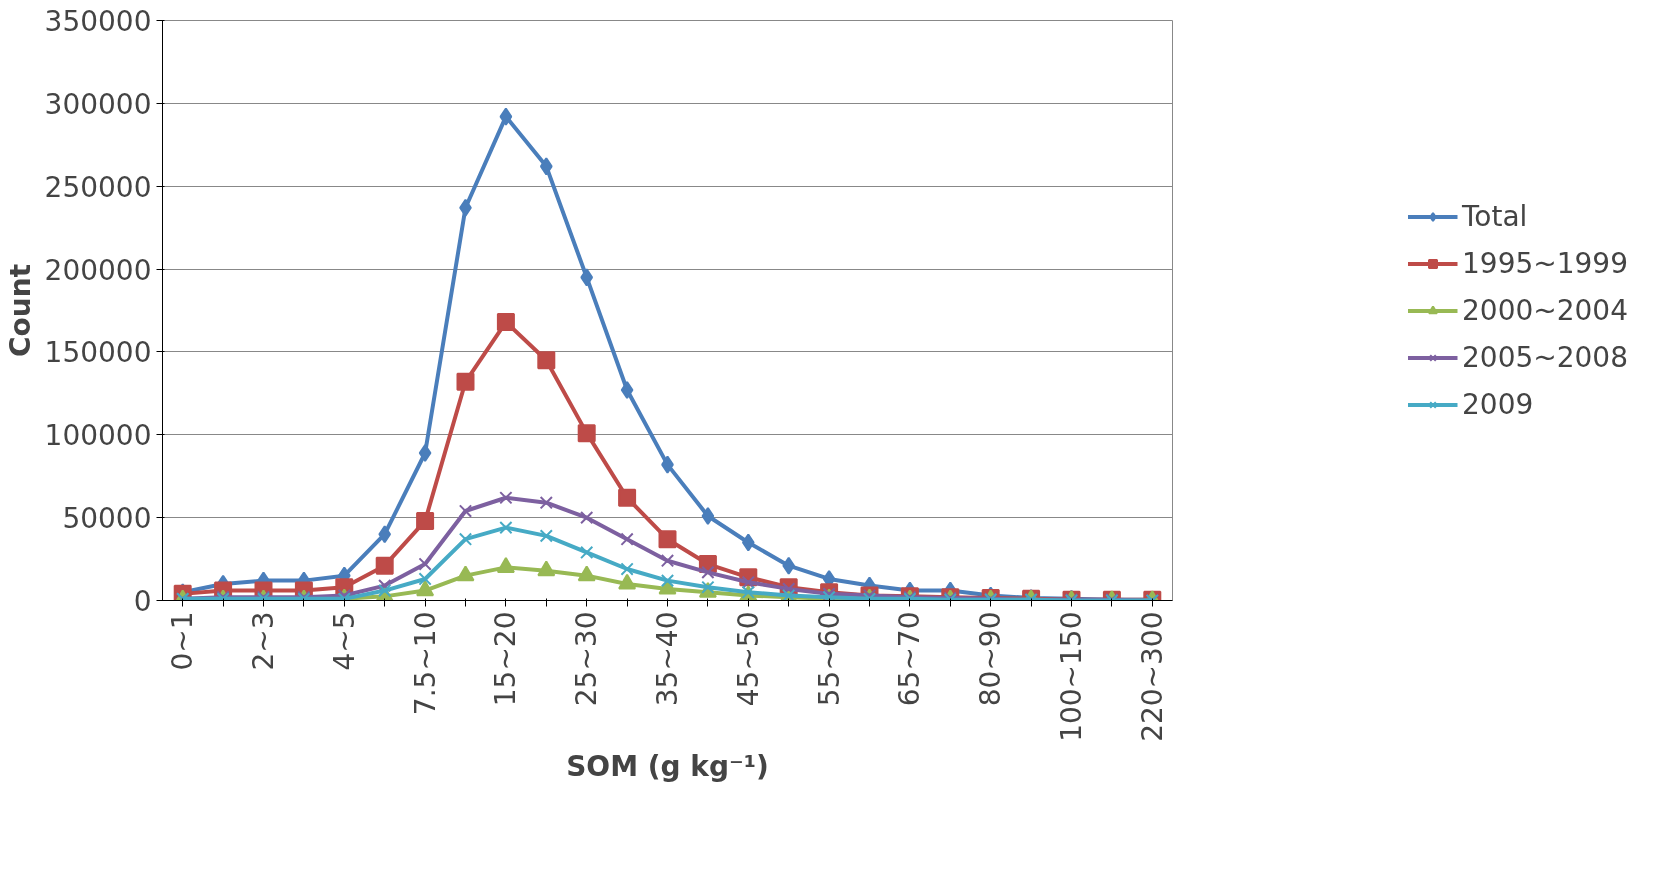  I want to click on legend-label: 1995~1999, so click(1545, 263).